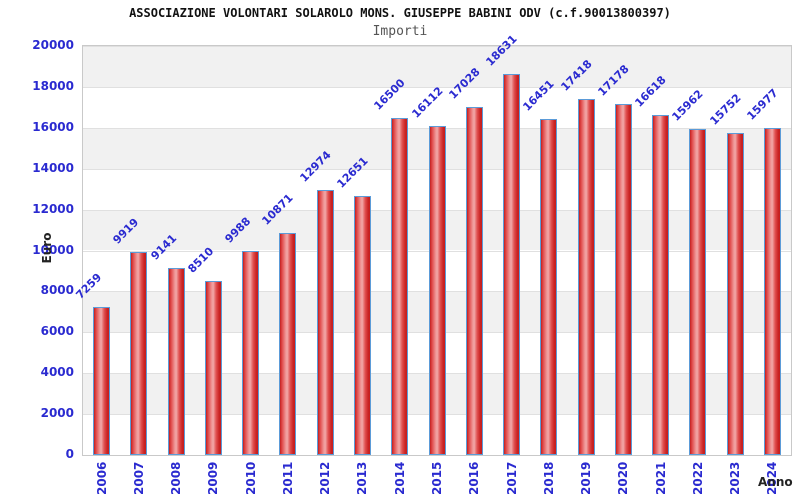 The image size is (800, 500). Describe the element at coordinates (586, 276) in the screenshot. I see `bar-2019` at that location.